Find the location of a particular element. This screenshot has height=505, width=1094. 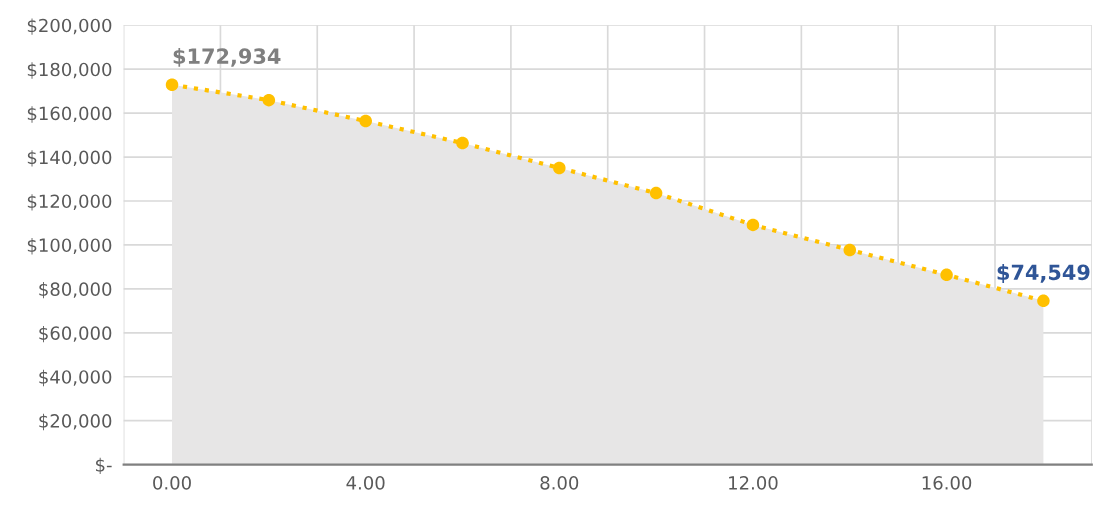

y-tick-label: $20,000 is located at coordinates (75, 422).